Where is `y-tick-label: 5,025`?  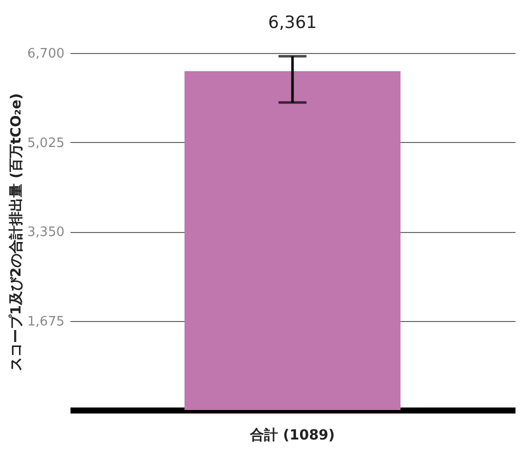 y-tick-label: 5,025 is located at coordinates (45, 143).